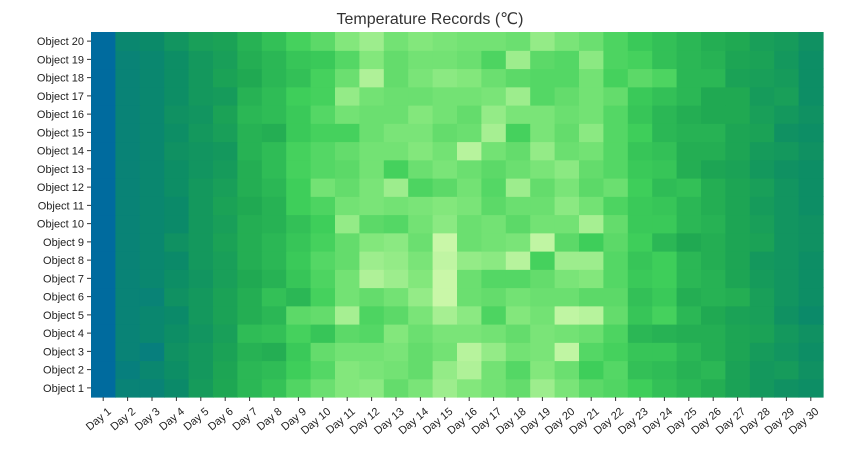 This screenshot has width=860, height=450. Describe the element at coordinates (99, 420) in the screenshot. I see `x-tick-label: Day 1` at that location.